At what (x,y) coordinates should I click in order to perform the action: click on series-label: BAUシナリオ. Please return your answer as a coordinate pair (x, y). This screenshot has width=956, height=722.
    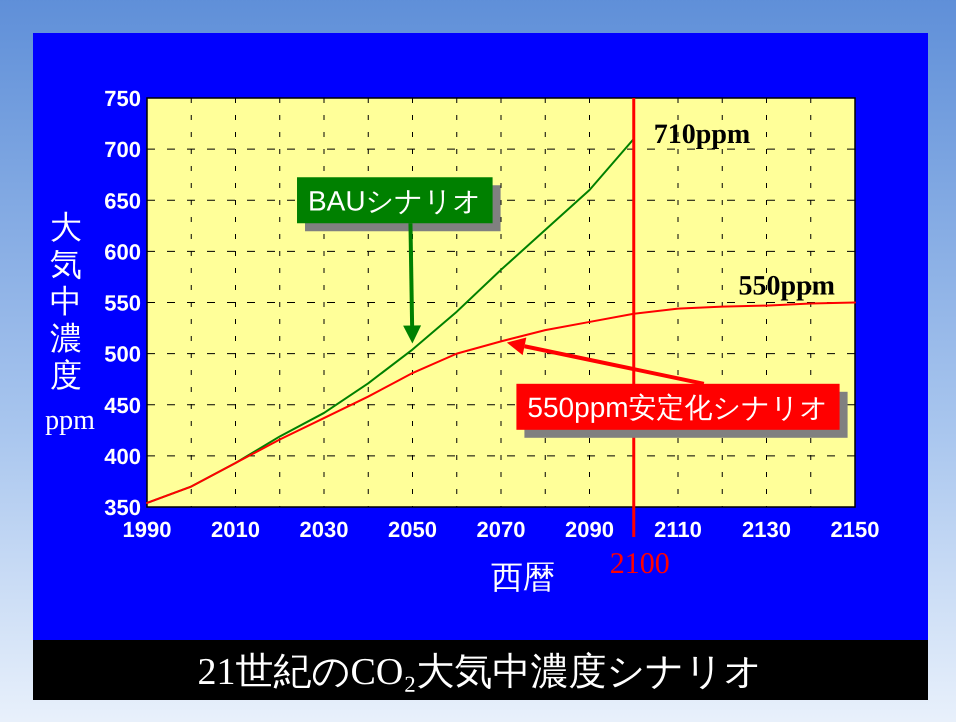
    Looking at the image, I should click on (395, 200).